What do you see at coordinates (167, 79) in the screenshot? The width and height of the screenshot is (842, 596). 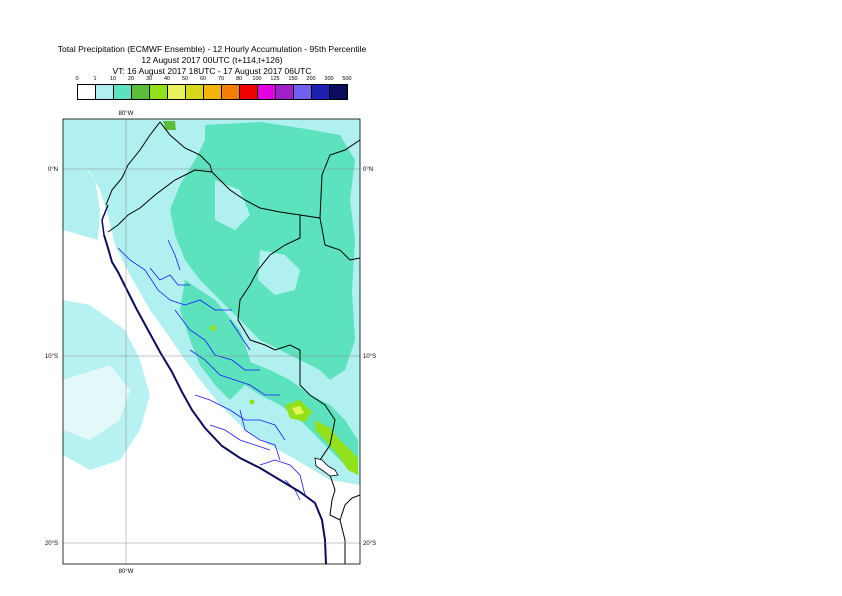 I see `colorbar-tick-label: 40` at bounding box center [167, 79].